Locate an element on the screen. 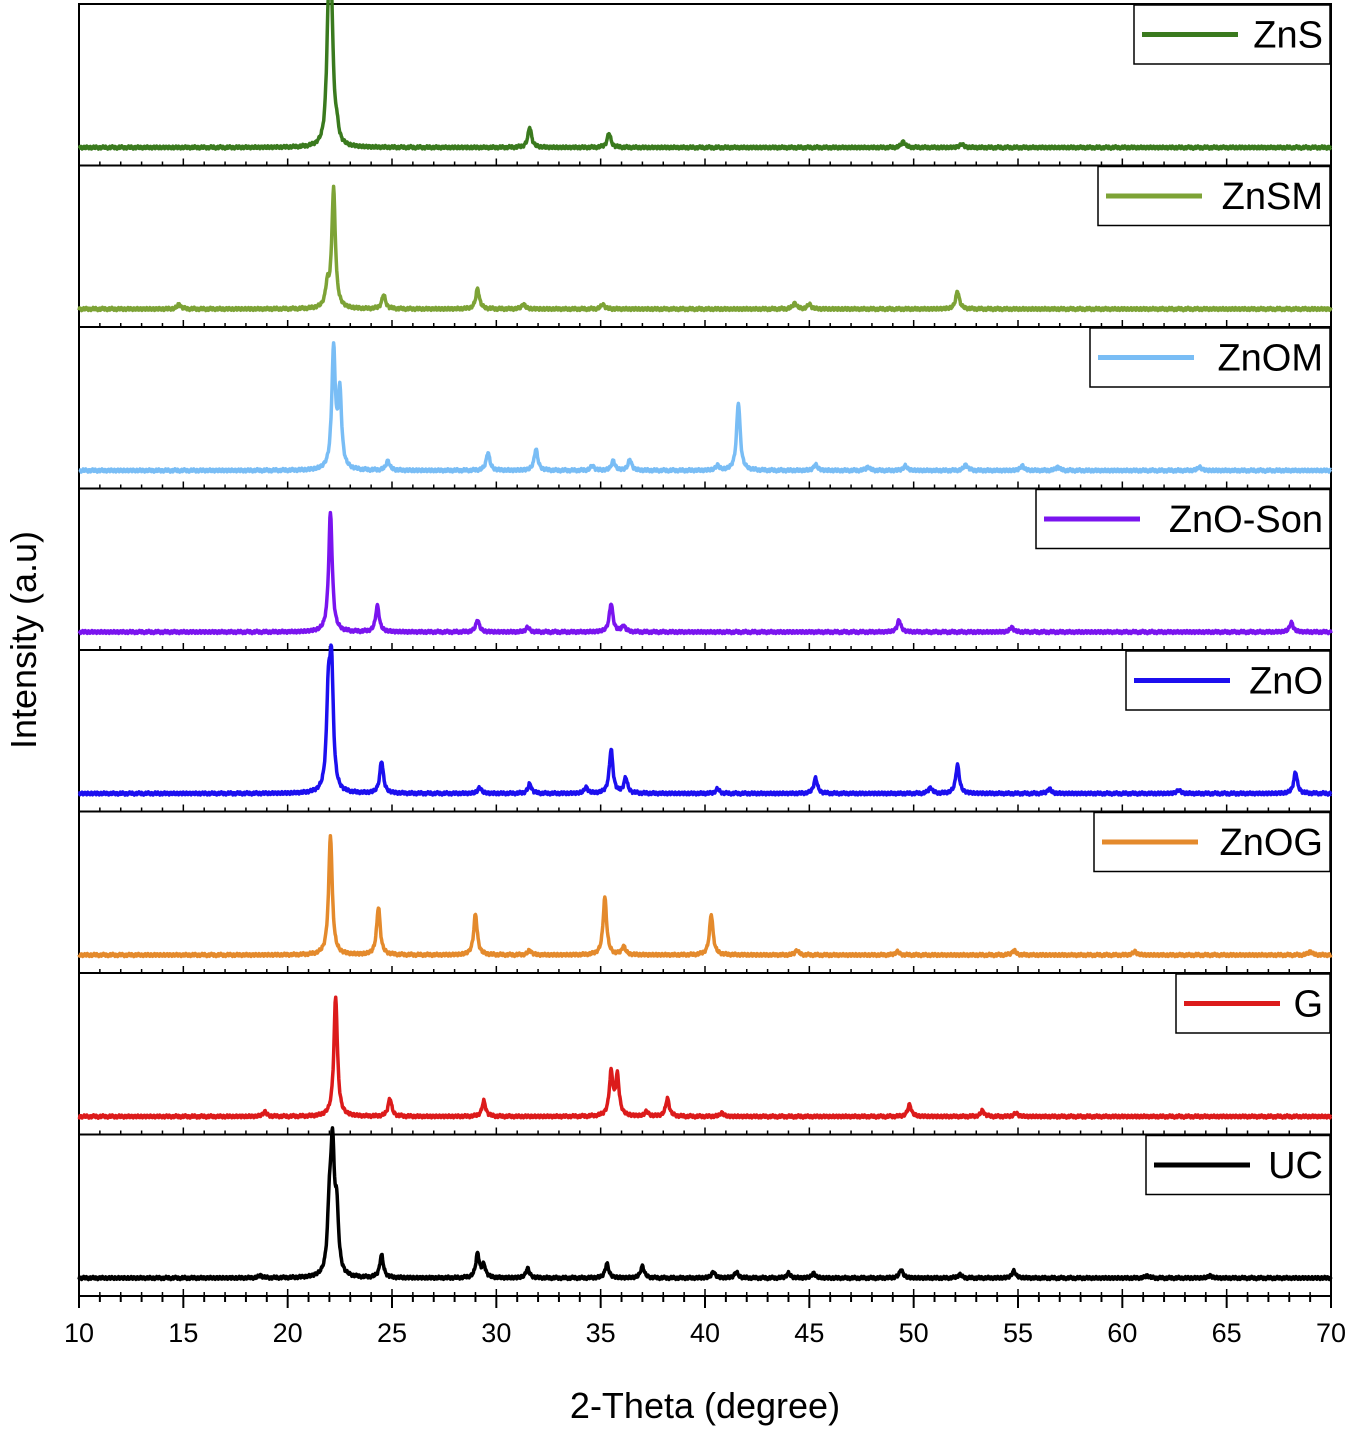  legend-label: G is located at coordinates (1308, 1005).